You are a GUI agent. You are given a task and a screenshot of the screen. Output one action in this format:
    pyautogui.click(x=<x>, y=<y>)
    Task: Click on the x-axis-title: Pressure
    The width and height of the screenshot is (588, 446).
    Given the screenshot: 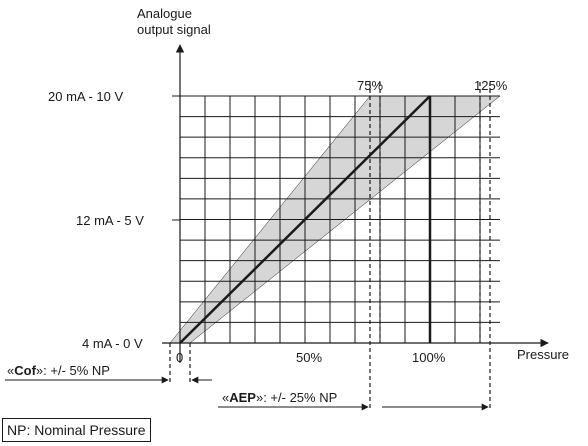 What is the action you would take?
    pyautogui.click(x=543, y=354)
    